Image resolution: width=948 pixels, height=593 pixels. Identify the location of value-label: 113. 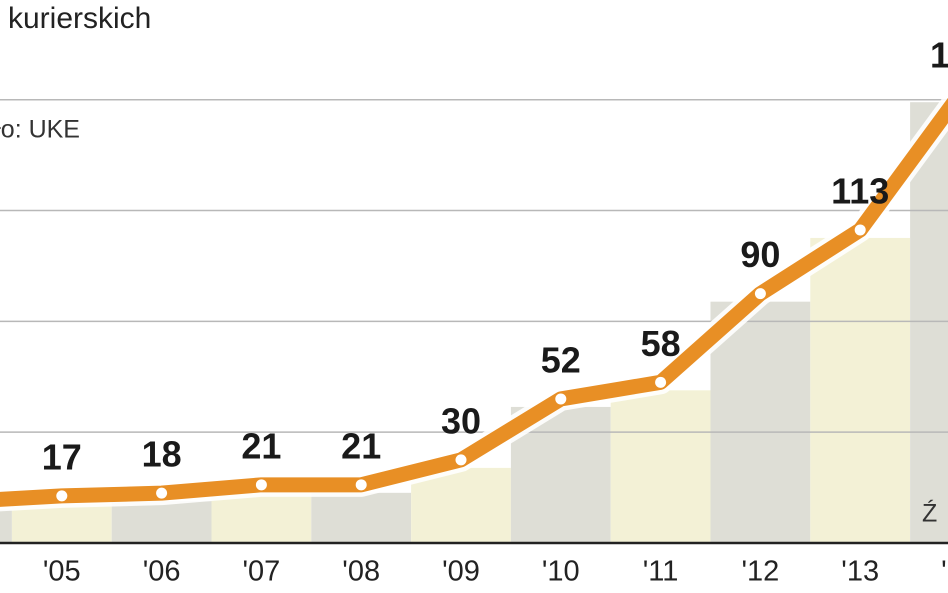
(860, 190).